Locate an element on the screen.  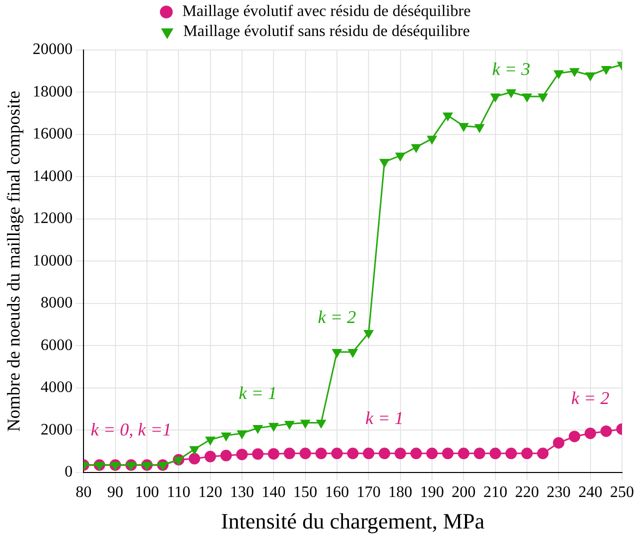
annotation: k = 3 is located at coordinates (511, 68).